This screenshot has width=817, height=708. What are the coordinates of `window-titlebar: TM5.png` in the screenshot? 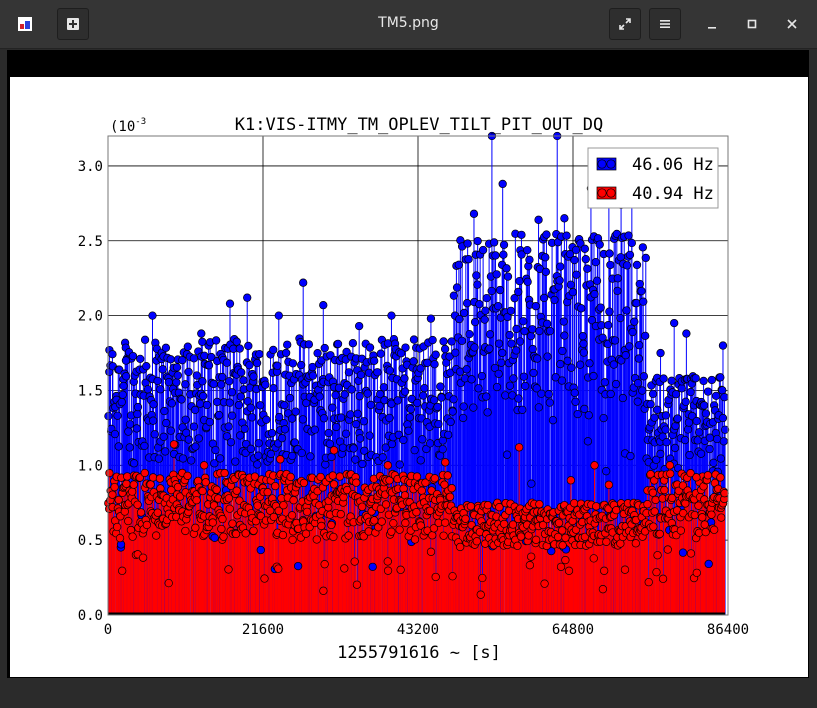 It's located at (408, 24).